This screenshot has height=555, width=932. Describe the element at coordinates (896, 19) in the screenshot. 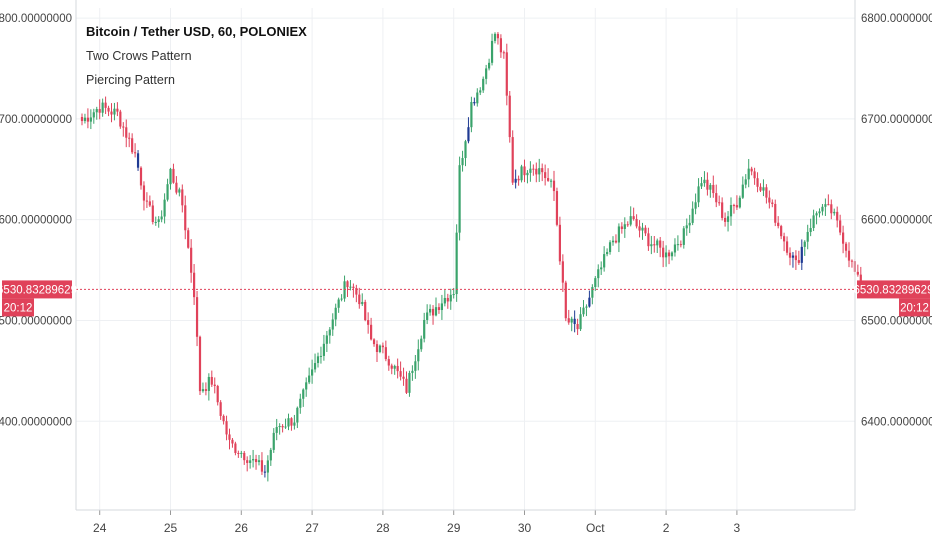

I see `y-tick-label-right: 6800.00000000` at that location.